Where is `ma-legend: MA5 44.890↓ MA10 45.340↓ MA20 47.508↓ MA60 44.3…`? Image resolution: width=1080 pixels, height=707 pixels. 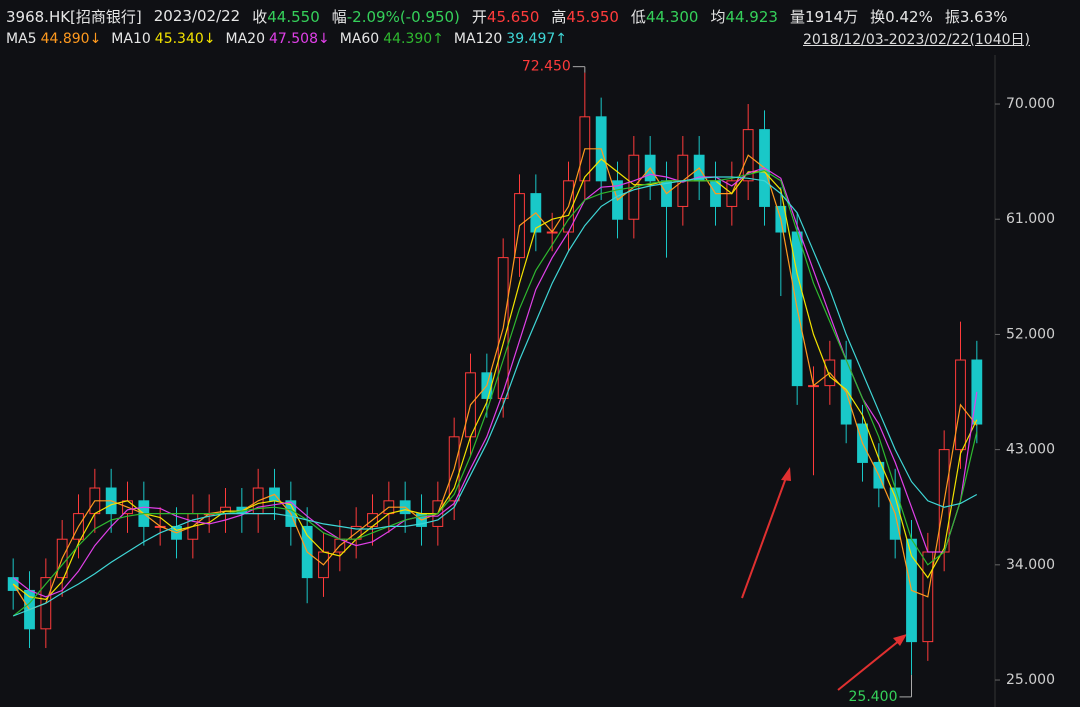 ma-legend: MA5 44.890↓ MA10 45.340↓ MA20 47.508↓ MA60 44.3… is located at coordinates (286, 39).